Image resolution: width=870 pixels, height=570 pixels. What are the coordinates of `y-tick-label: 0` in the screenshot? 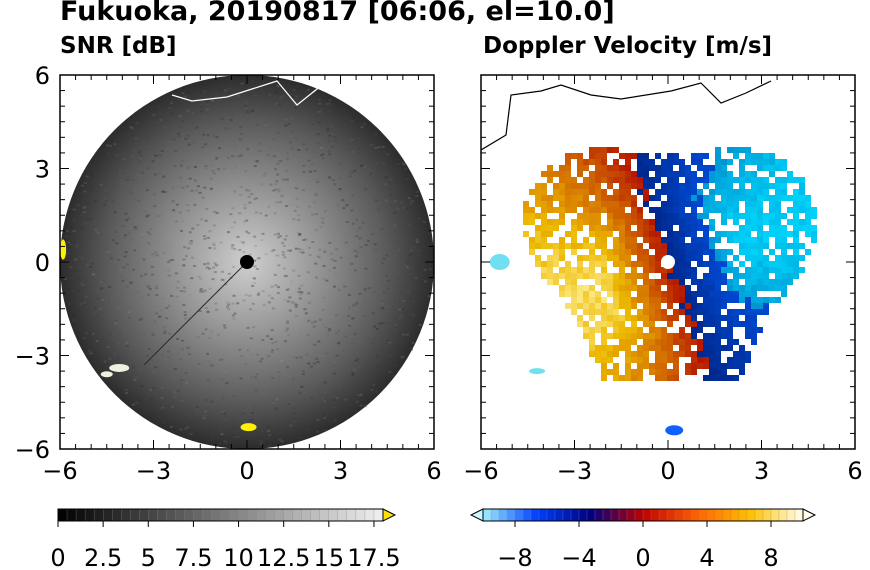 It's located at (42, 263).